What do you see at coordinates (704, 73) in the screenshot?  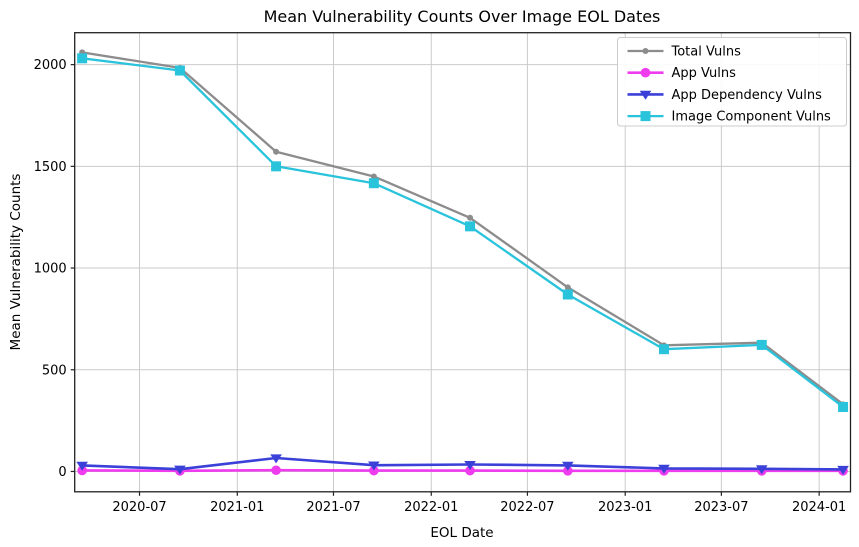 I see `legend-label: App Vulns` at bounding box center [704, 73].